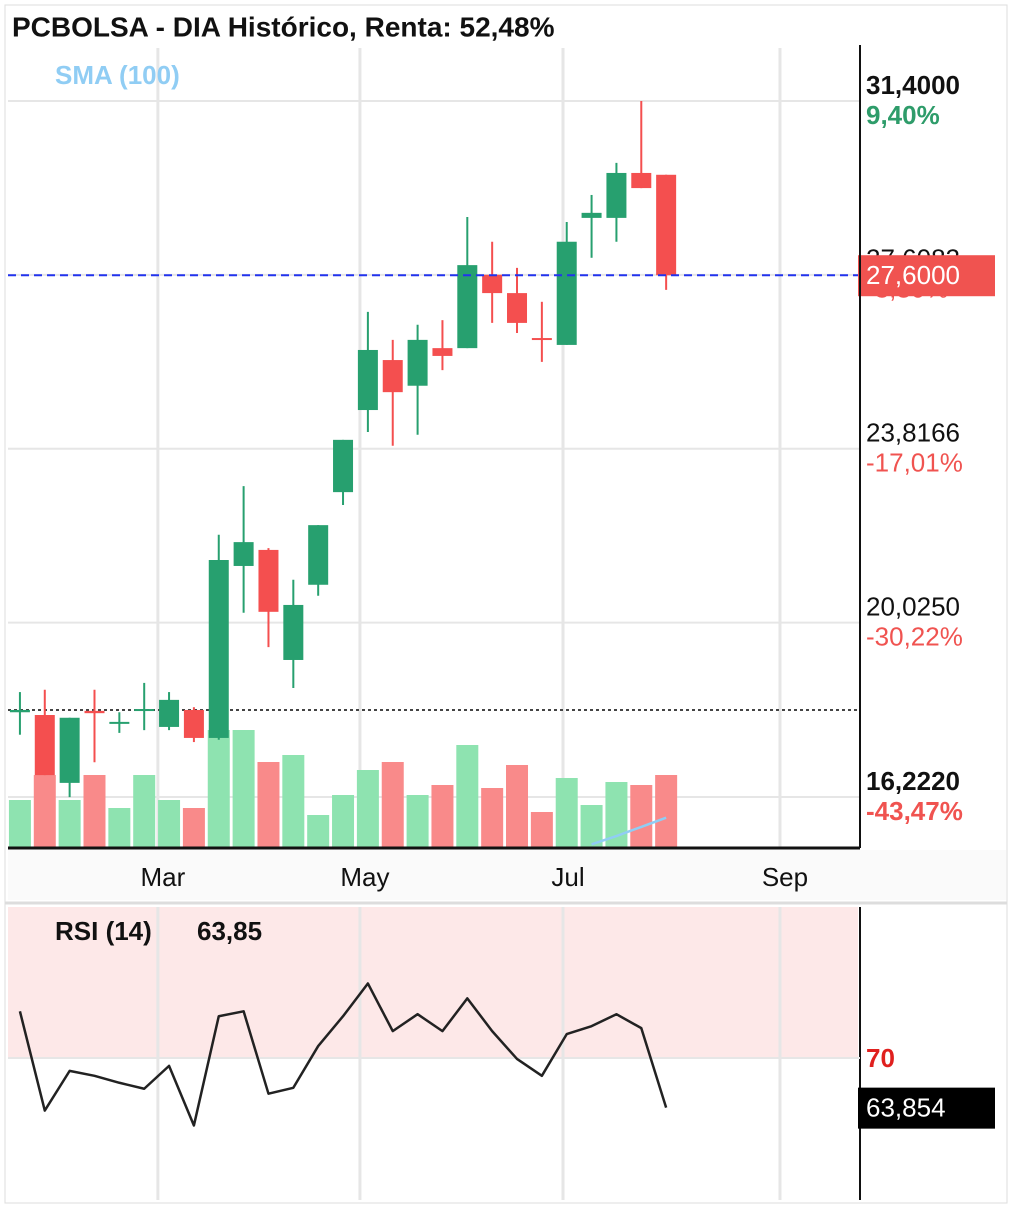 This screenshot has height=1208, width=1013. I want to click on last-price-label: 27,6000, so click(913, 275).